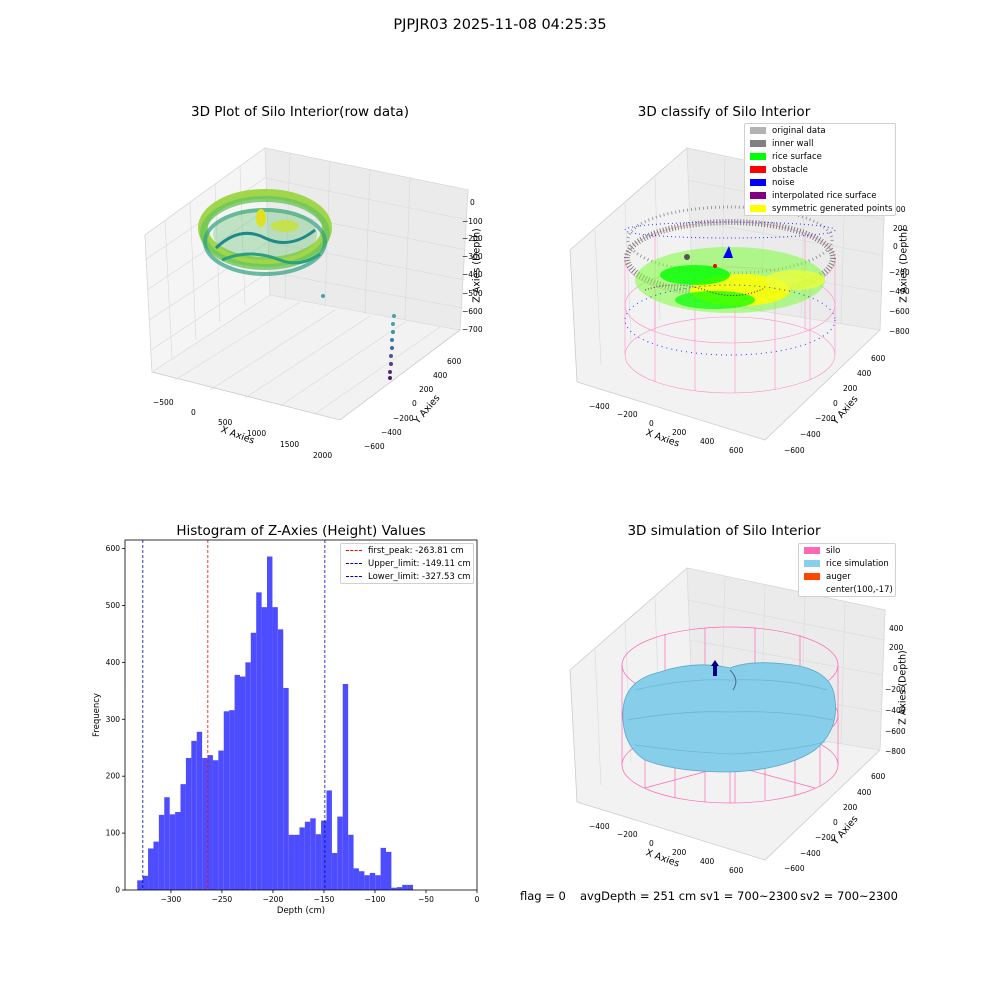  Describe the element at coordinates (729, 717) in the screenshot. I see `panel4-rice-simulation` at that location.